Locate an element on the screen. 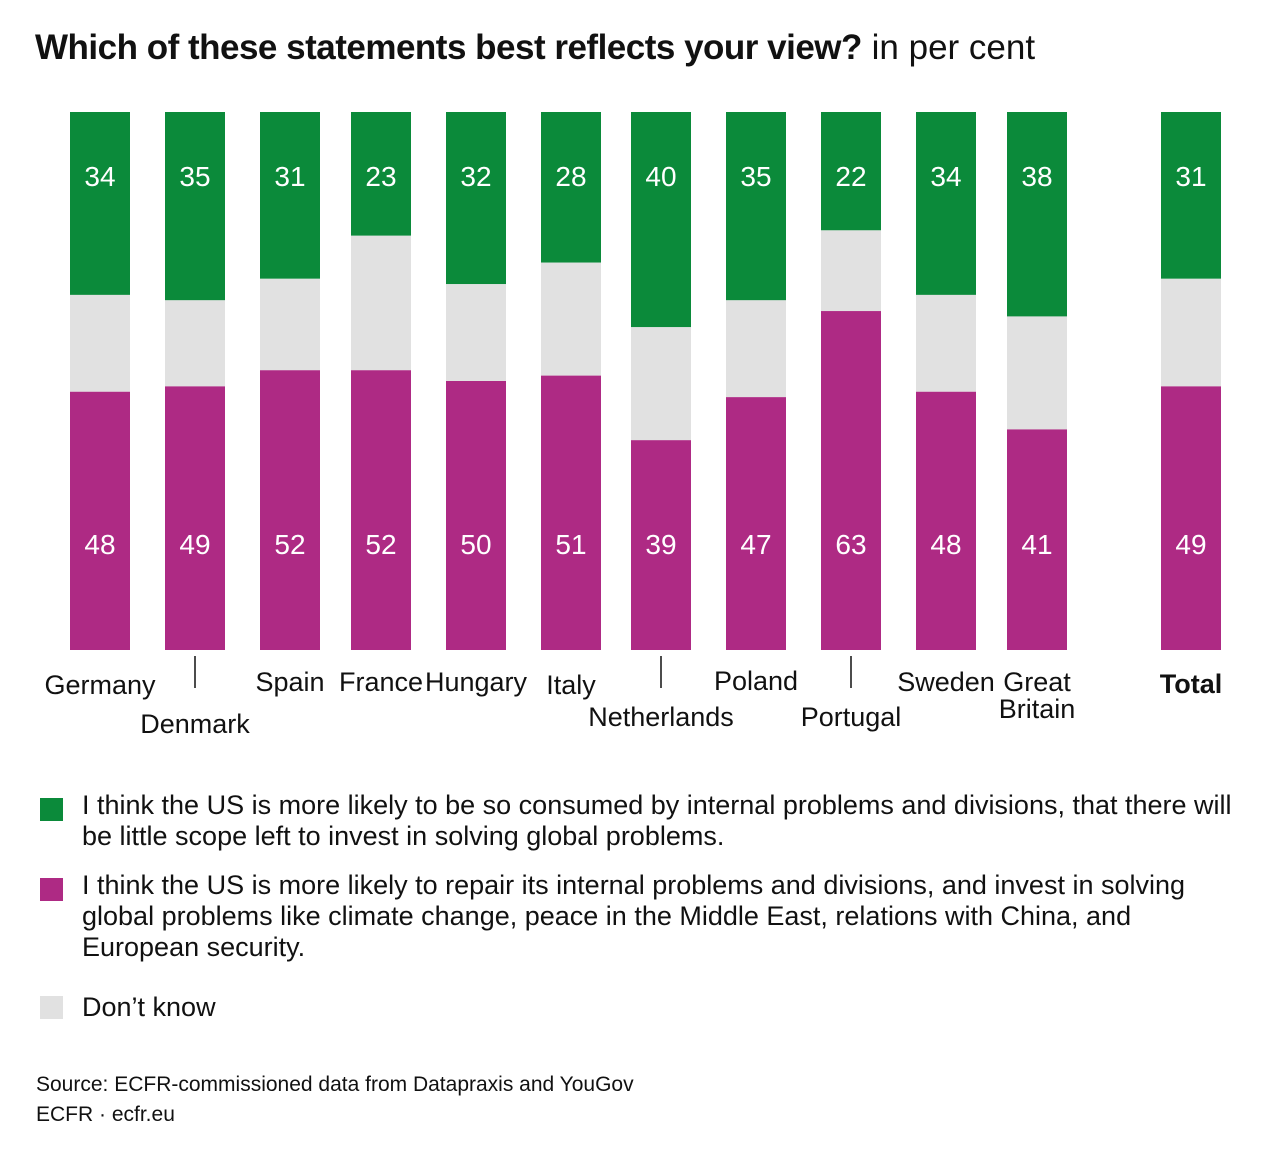  data-label-consumed-denmark: 35 is located at coordinates (194, 176).